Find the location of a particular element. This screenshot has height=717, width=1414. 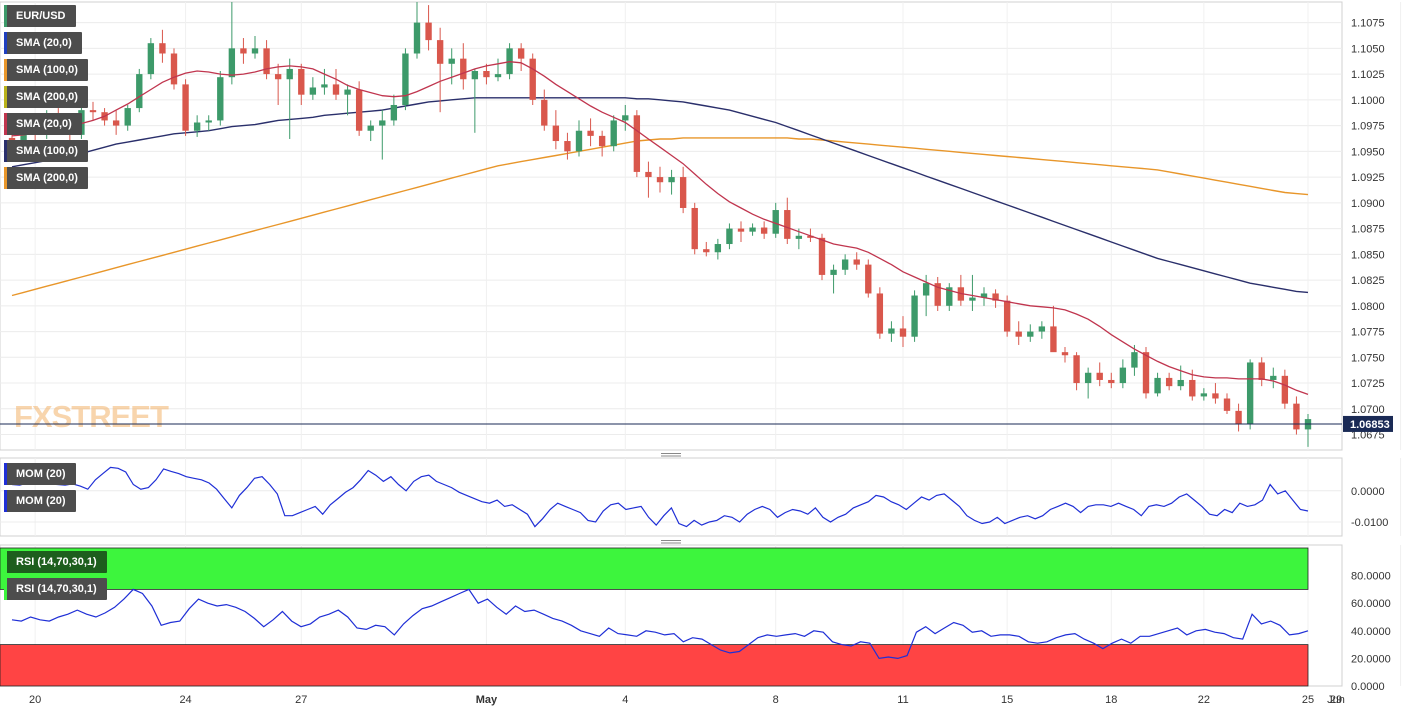

legend-label: MOM (20) is located at coordinates (41, 474).